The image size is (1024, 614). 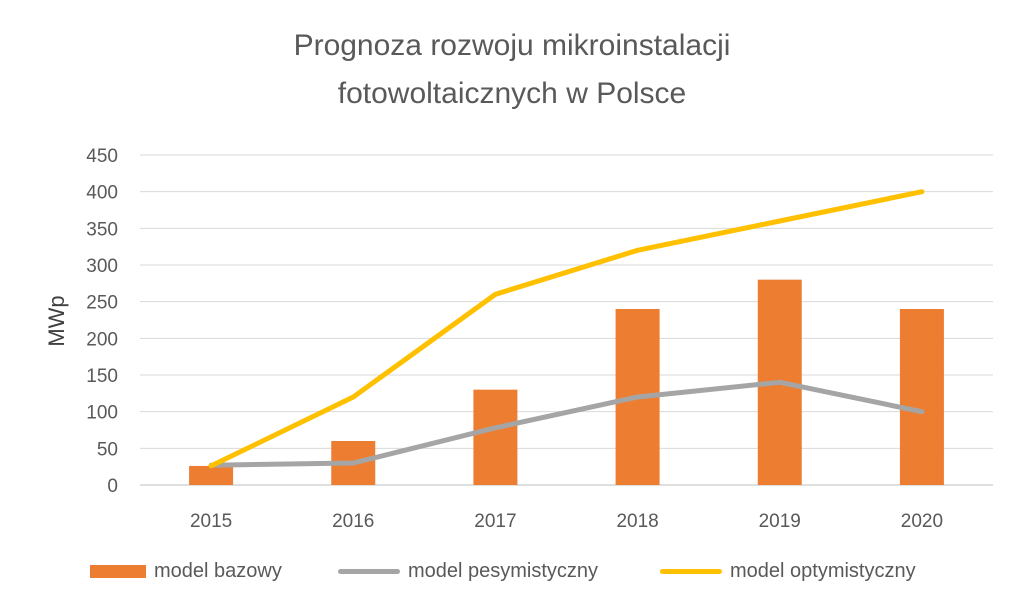 I want to click on bar-2020, so click(x=921, y=397).